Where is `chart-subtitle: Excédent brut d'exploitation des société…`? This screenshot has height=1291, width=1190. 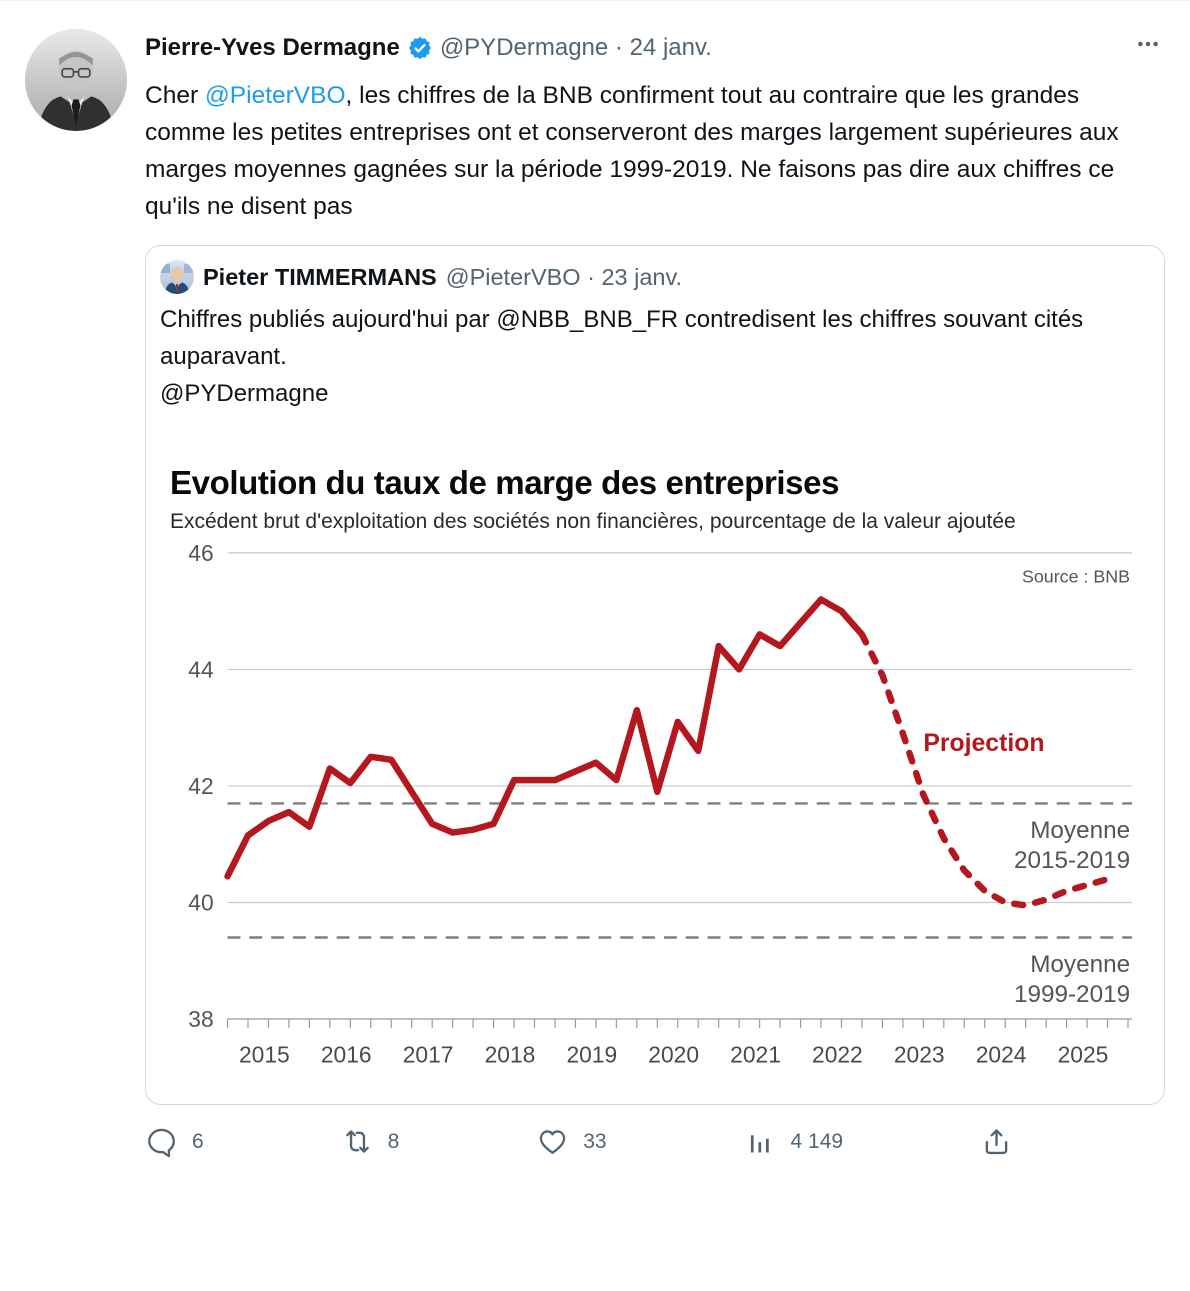 chart-subtitle: Excédent brut d'exploitation des société… is located at coordinates (593, 521).